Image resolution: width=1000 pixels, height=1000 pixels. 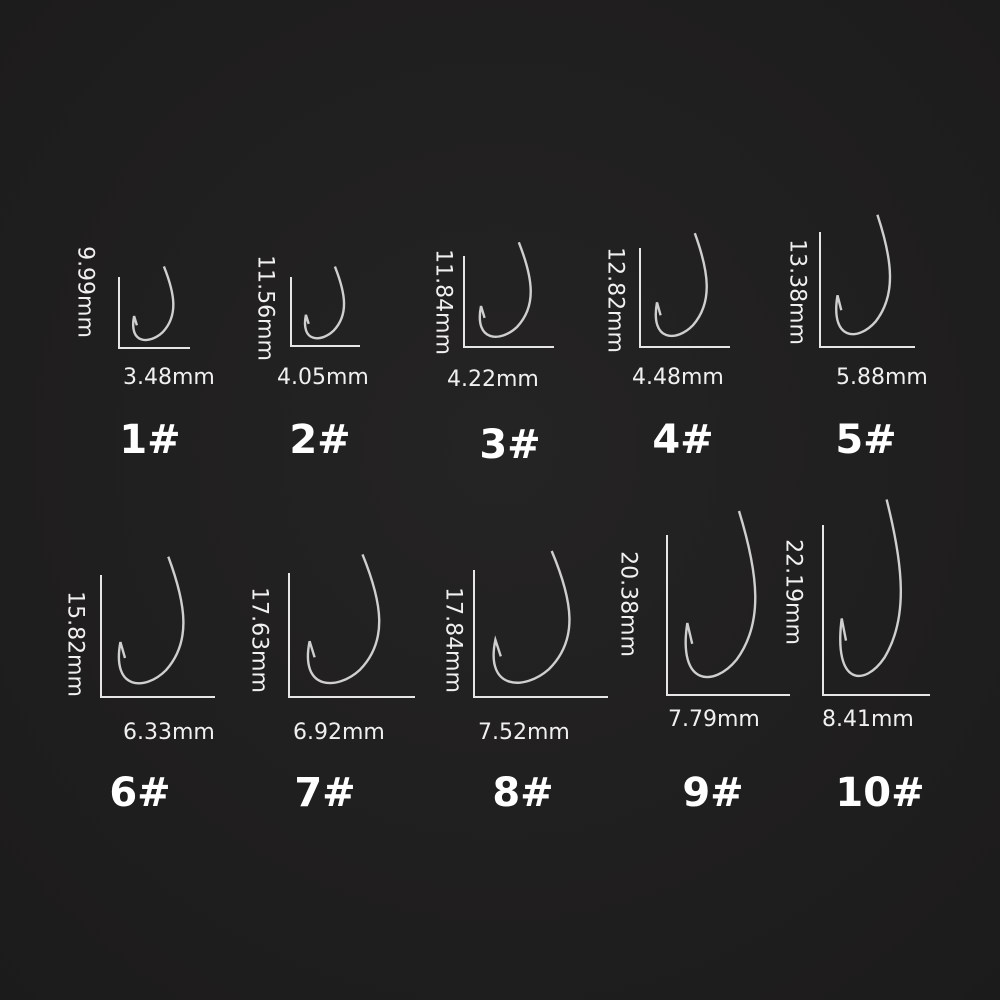 I want to click on hook-width-label: 5.88mm, so click(x=882, y=377).